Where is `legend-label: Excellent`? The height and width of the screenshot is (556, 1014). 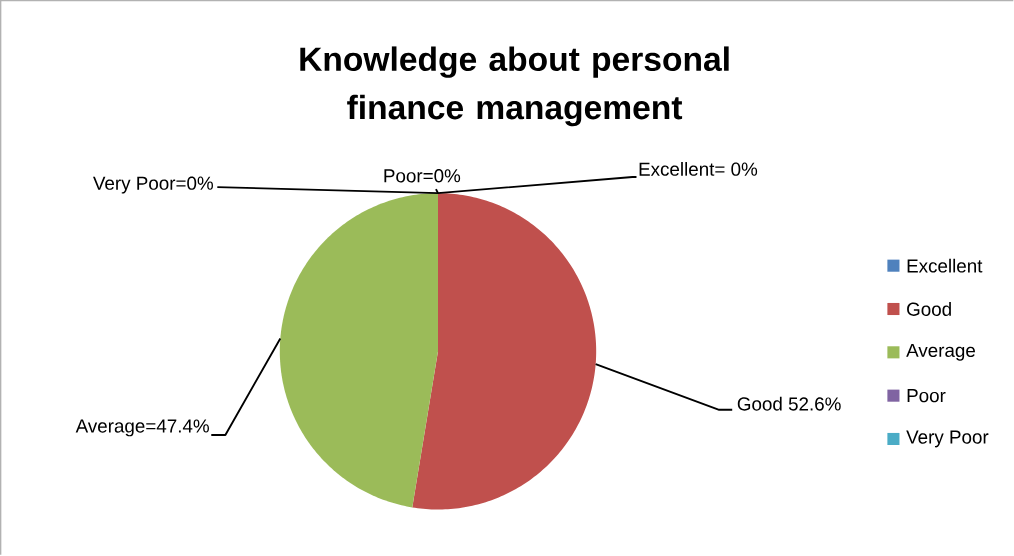
legend-label: Excellent is located at coordinates (945, 266).